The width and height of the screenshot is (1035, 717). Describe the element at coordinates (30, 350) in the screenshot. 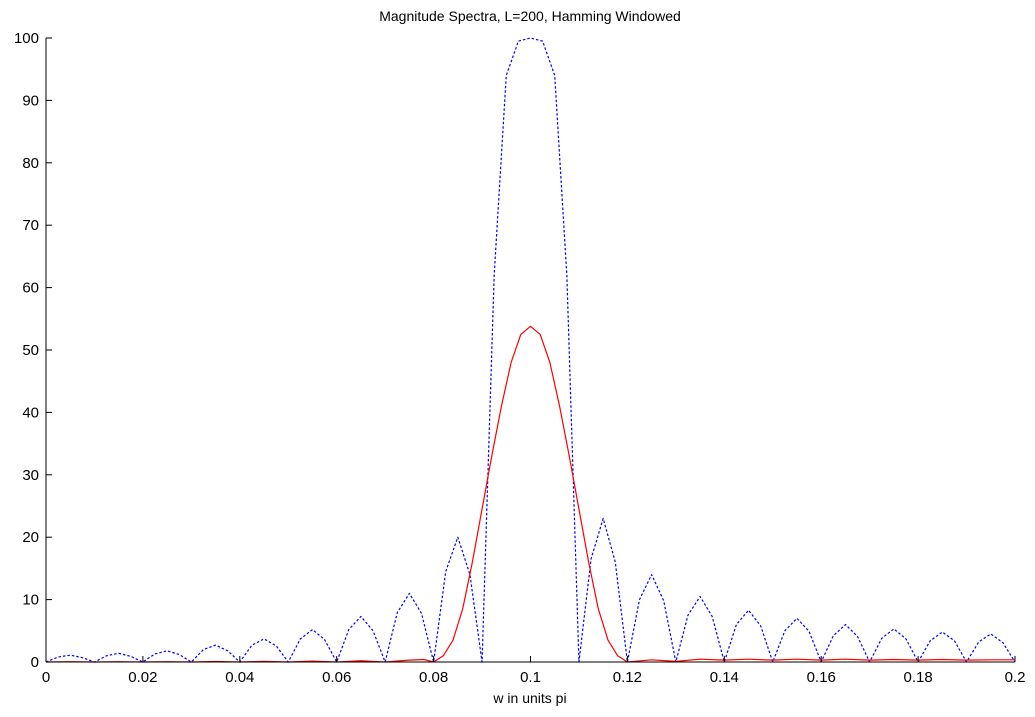

I see `y-tick-label: 50` at that location.